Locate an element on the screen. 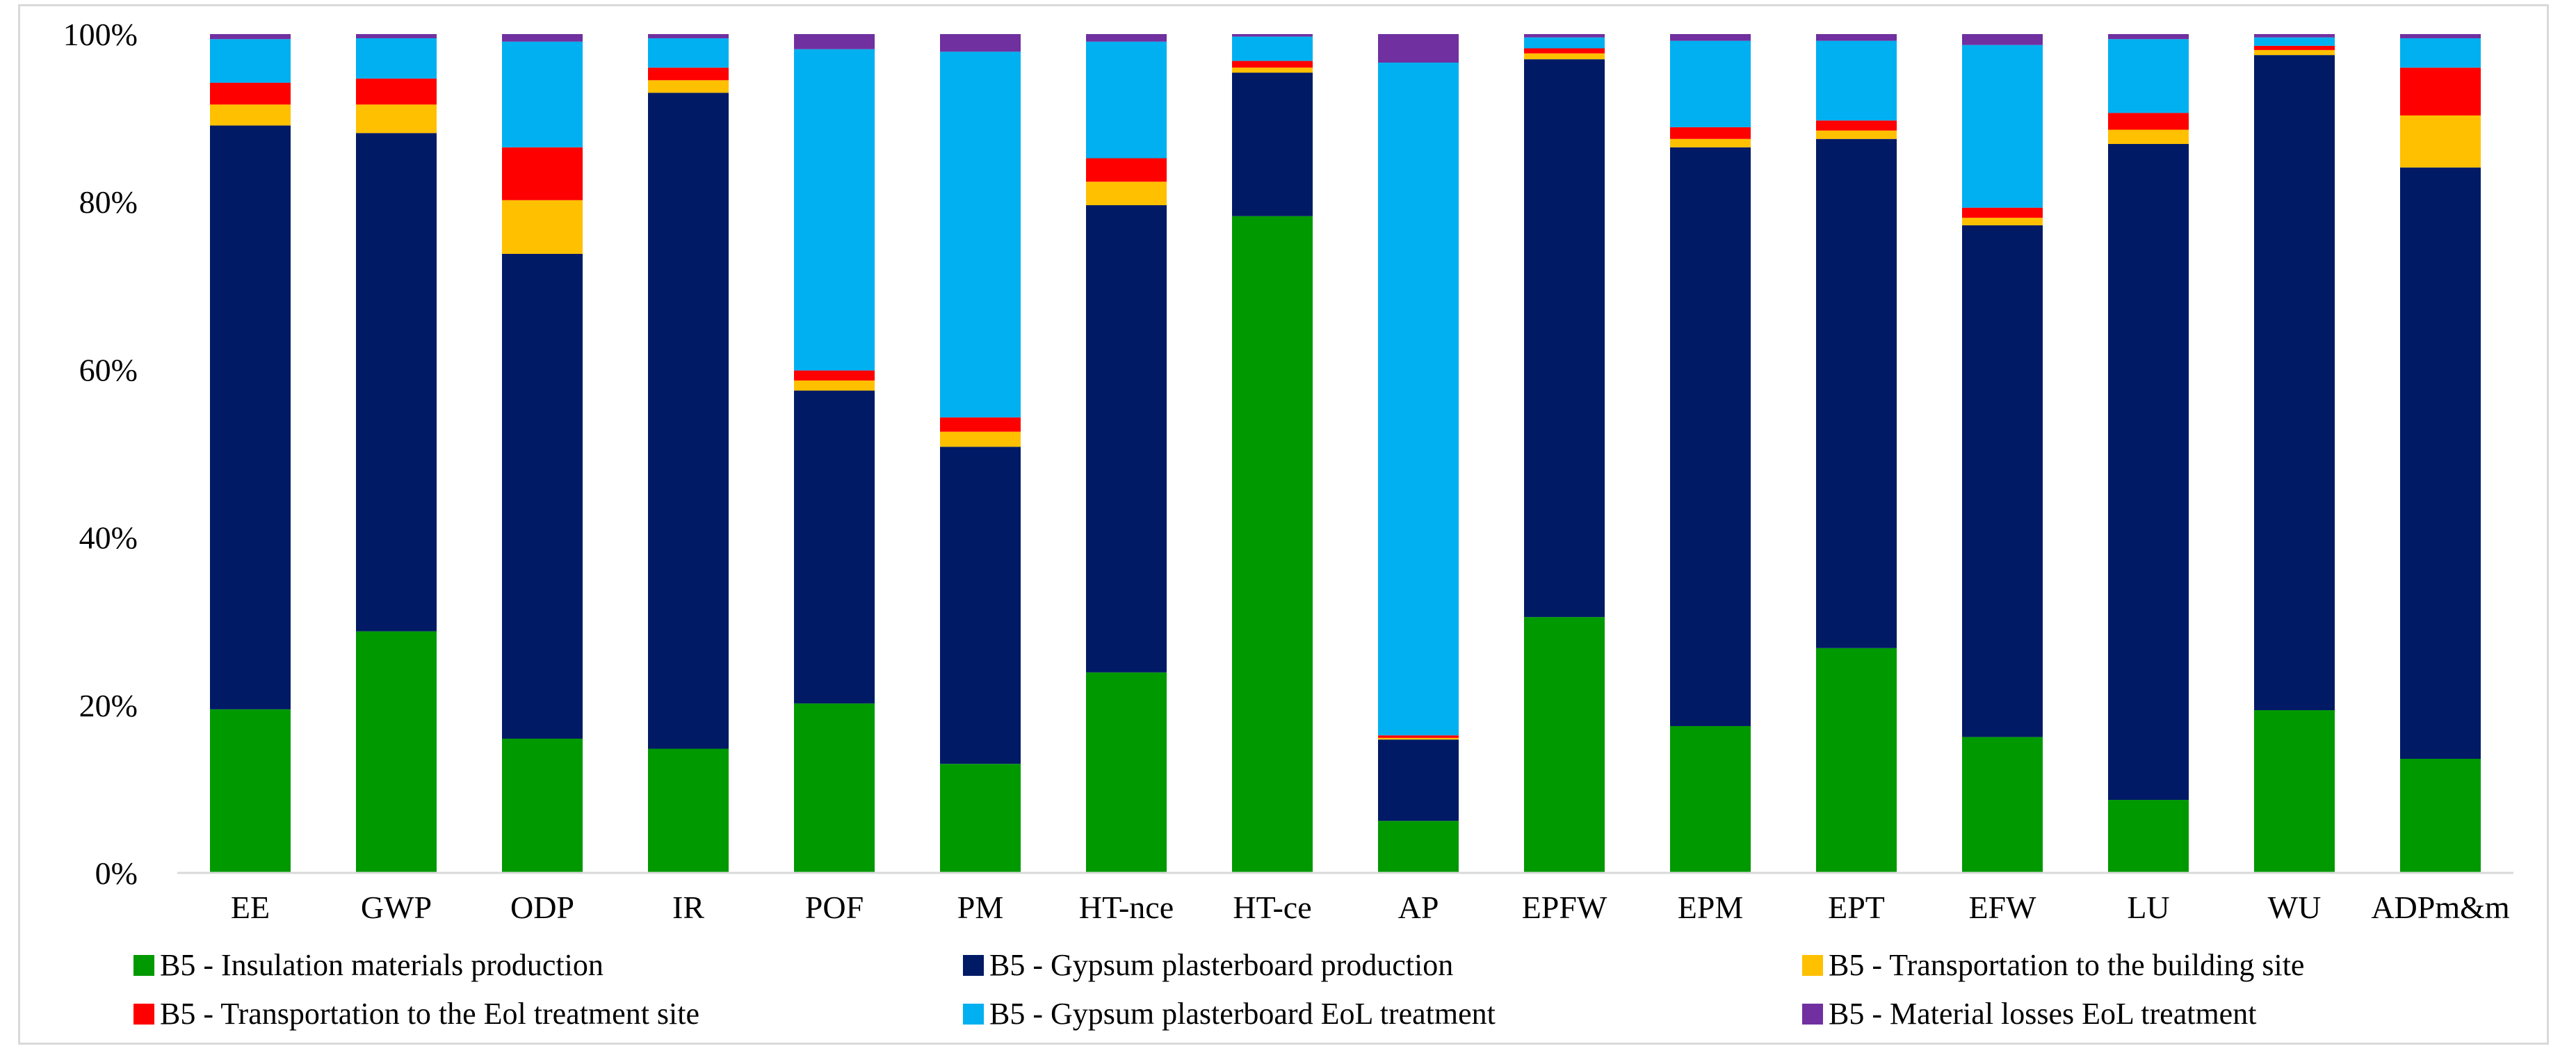 The image size is (2576, 1060). x-tick-label: EPM is located at coordinates (1711, 907).